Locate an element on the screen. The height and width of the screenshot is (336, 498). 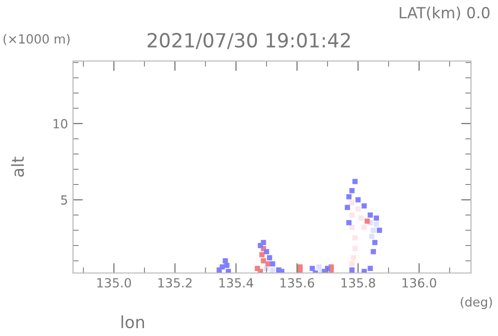
chart-title: 2021/07/30 19:01:42 is located at coordinates (249, 41).